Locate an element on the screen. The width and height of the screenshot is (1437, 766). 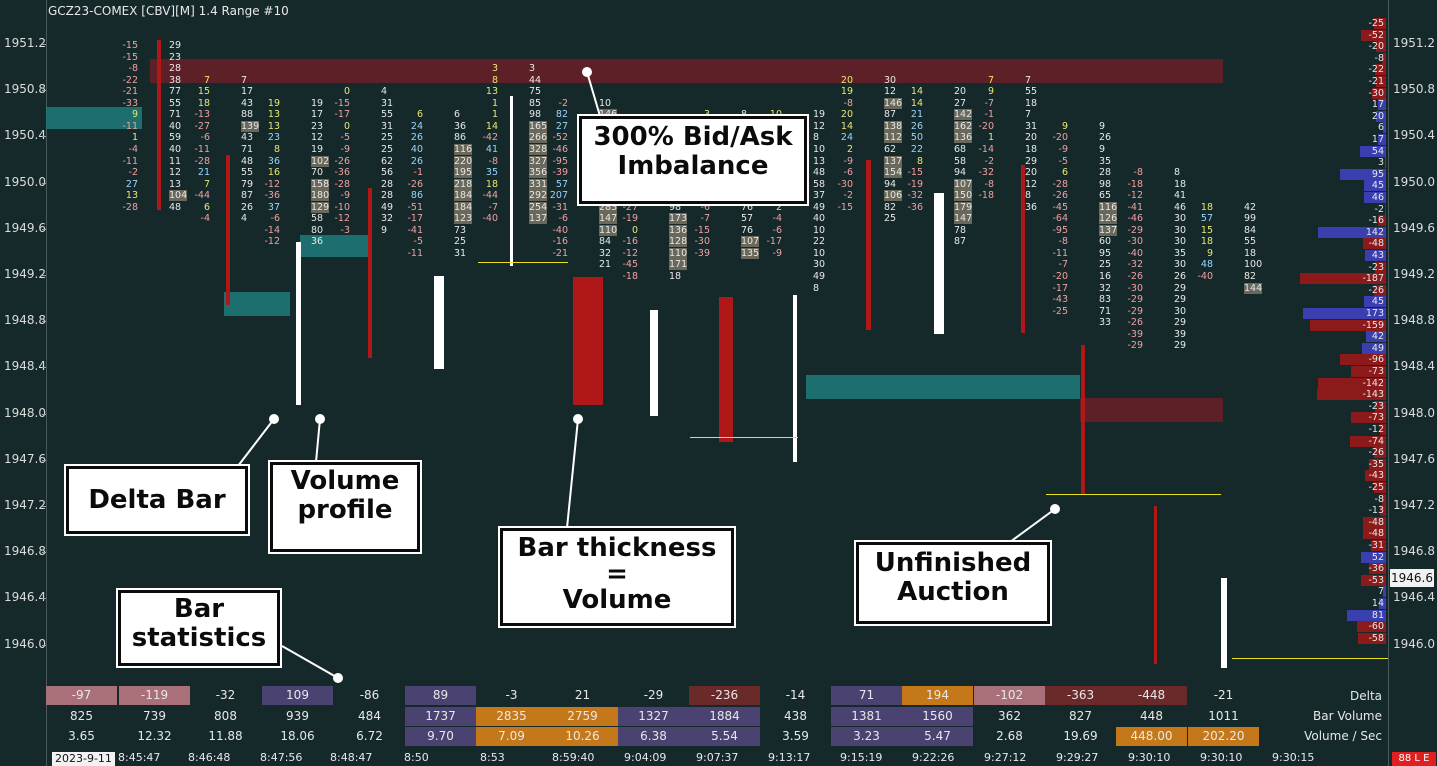
delta-cell: 24 is located at coordinates (846, 138).